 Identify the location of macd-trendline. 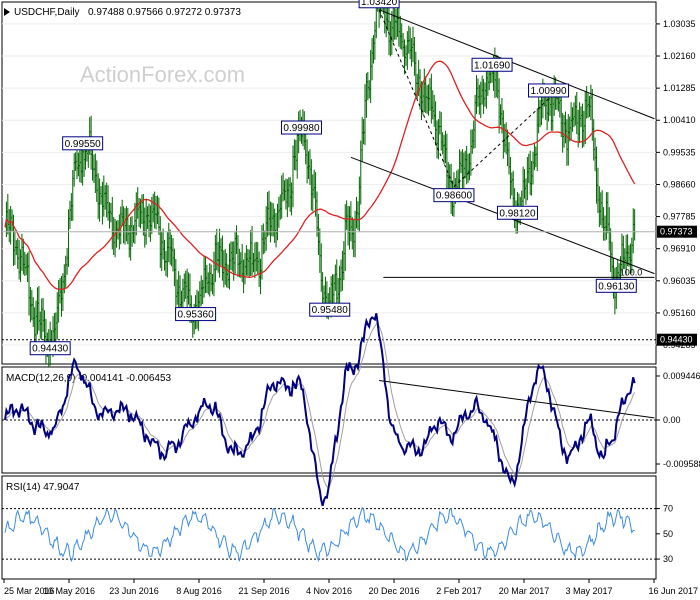
(517, 399).